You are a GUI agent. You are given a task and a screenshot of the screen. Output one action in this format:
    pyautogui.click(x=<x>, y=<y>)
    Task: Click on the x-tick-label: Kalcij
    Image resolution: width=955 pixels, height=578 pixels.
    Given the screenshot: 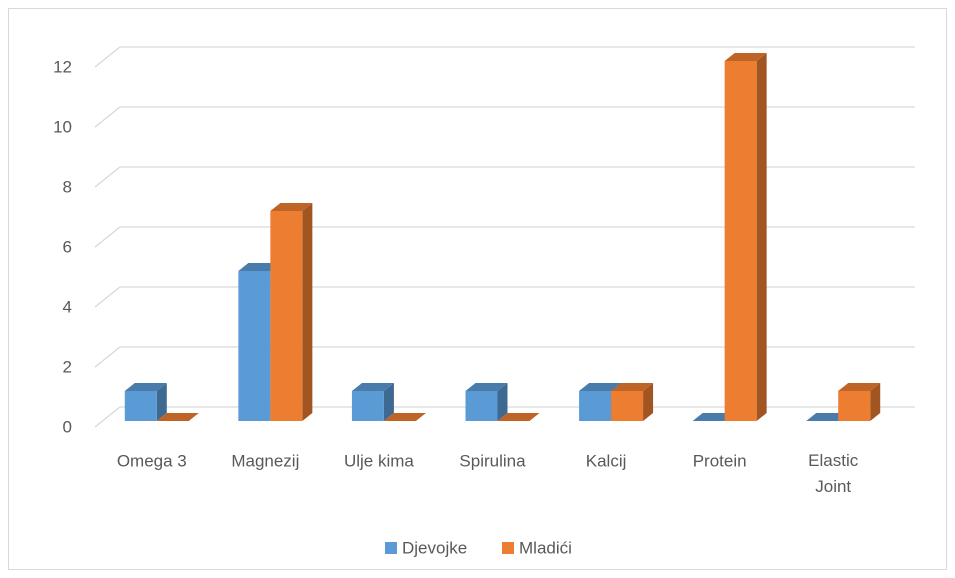 What is the action you would take?
    pyautogui.click(x=606, y=460)
    